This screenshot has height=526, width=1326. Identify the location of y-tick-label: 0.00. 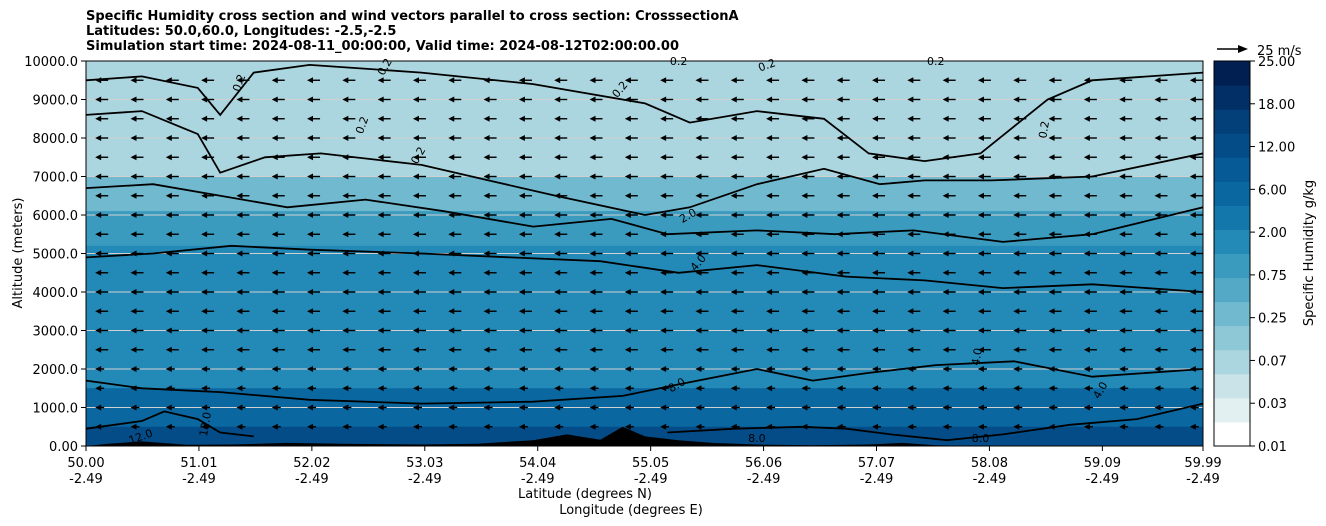
(63, 447).